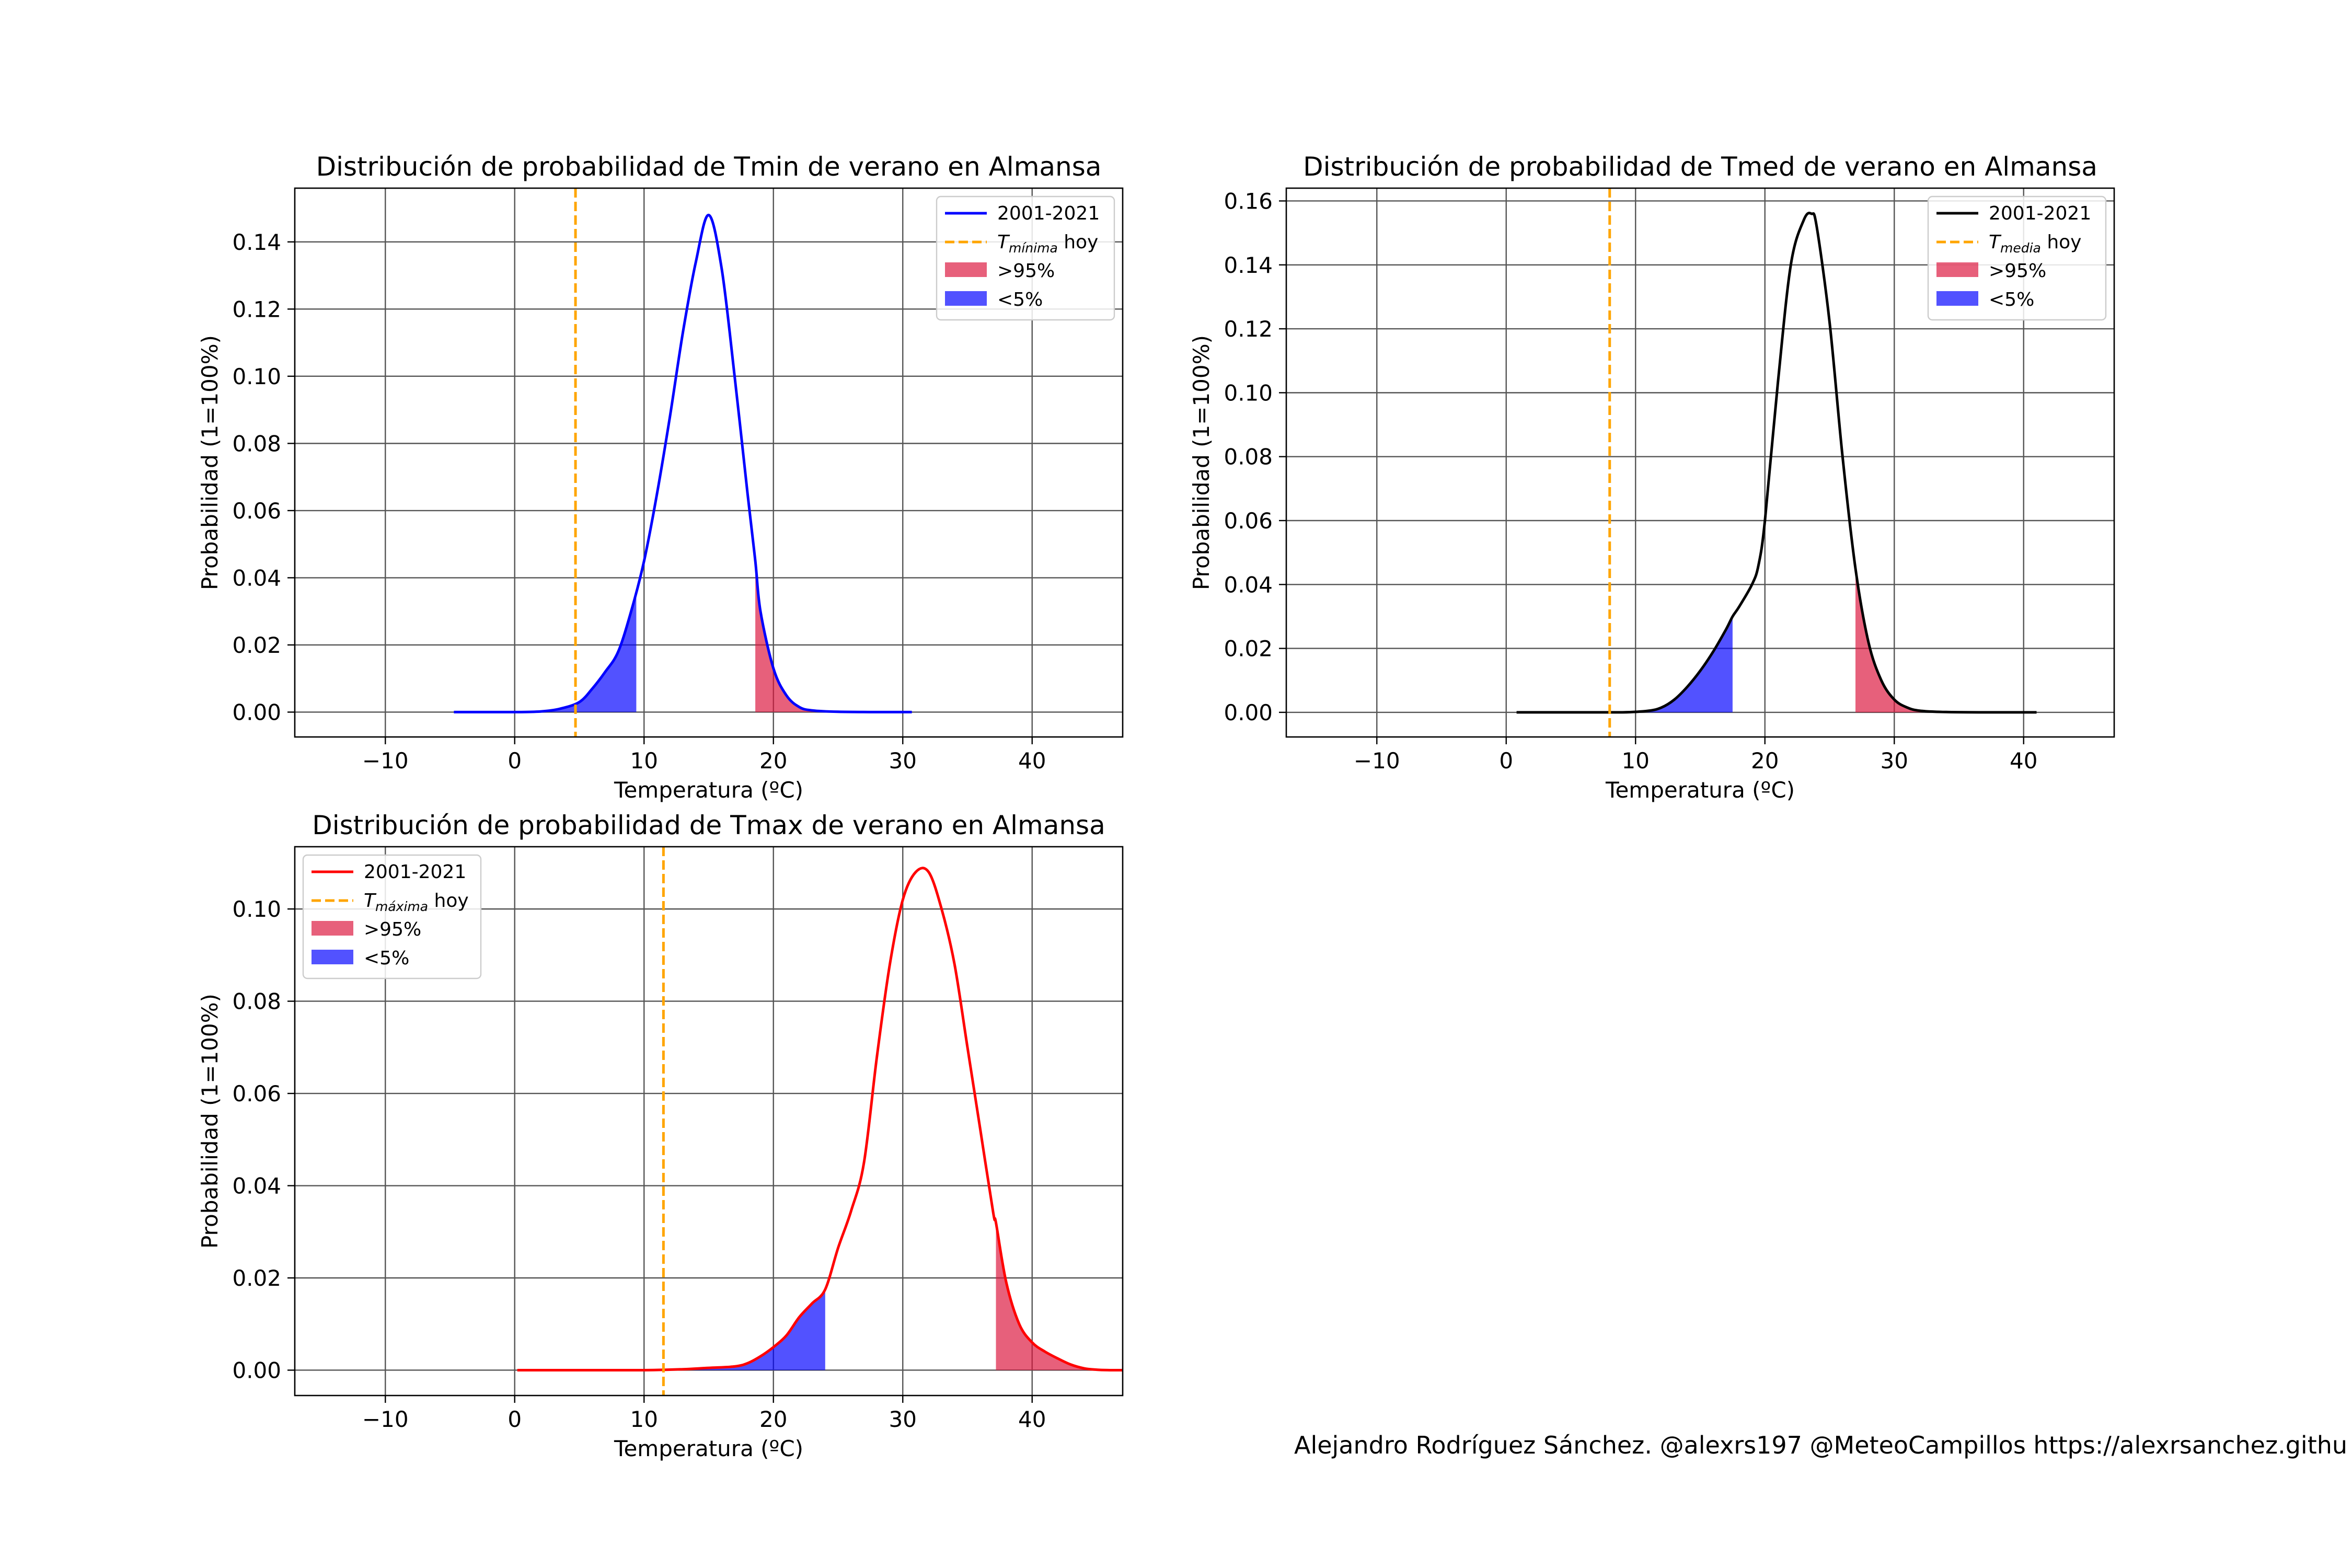 Image resolution: width=2352 pixels, height=1568 pixels. I want to click on legend-today-label: Tmínima hoy, so click(1047, 244).